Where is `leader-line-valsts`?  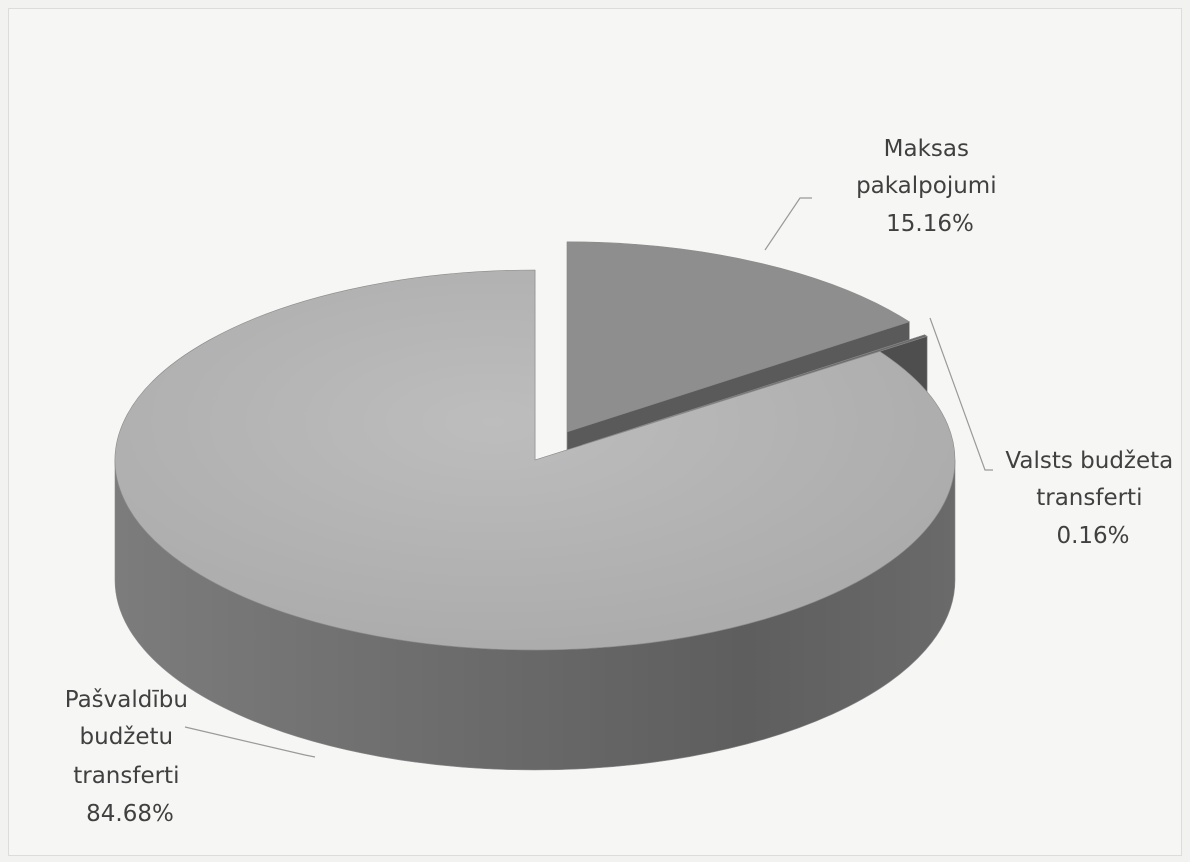 leader-line-valsts is located at coordinates (961, 394).